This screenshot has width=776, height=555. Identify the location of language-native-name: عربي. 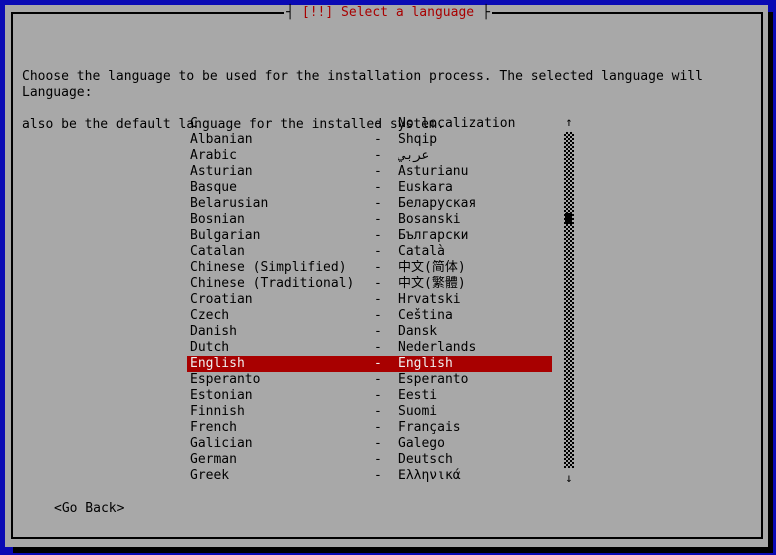
(414, 155).